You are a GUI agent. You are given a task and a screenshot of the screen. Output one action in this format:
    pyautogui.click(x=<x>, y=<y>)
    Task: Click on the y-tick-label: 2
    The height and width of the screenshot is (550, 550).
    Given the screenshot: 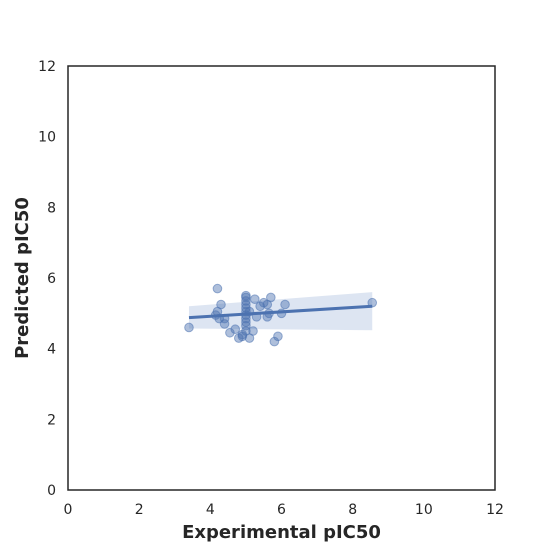 What is the action you would take?
    pyautogui.click(x=51, y=420)
    